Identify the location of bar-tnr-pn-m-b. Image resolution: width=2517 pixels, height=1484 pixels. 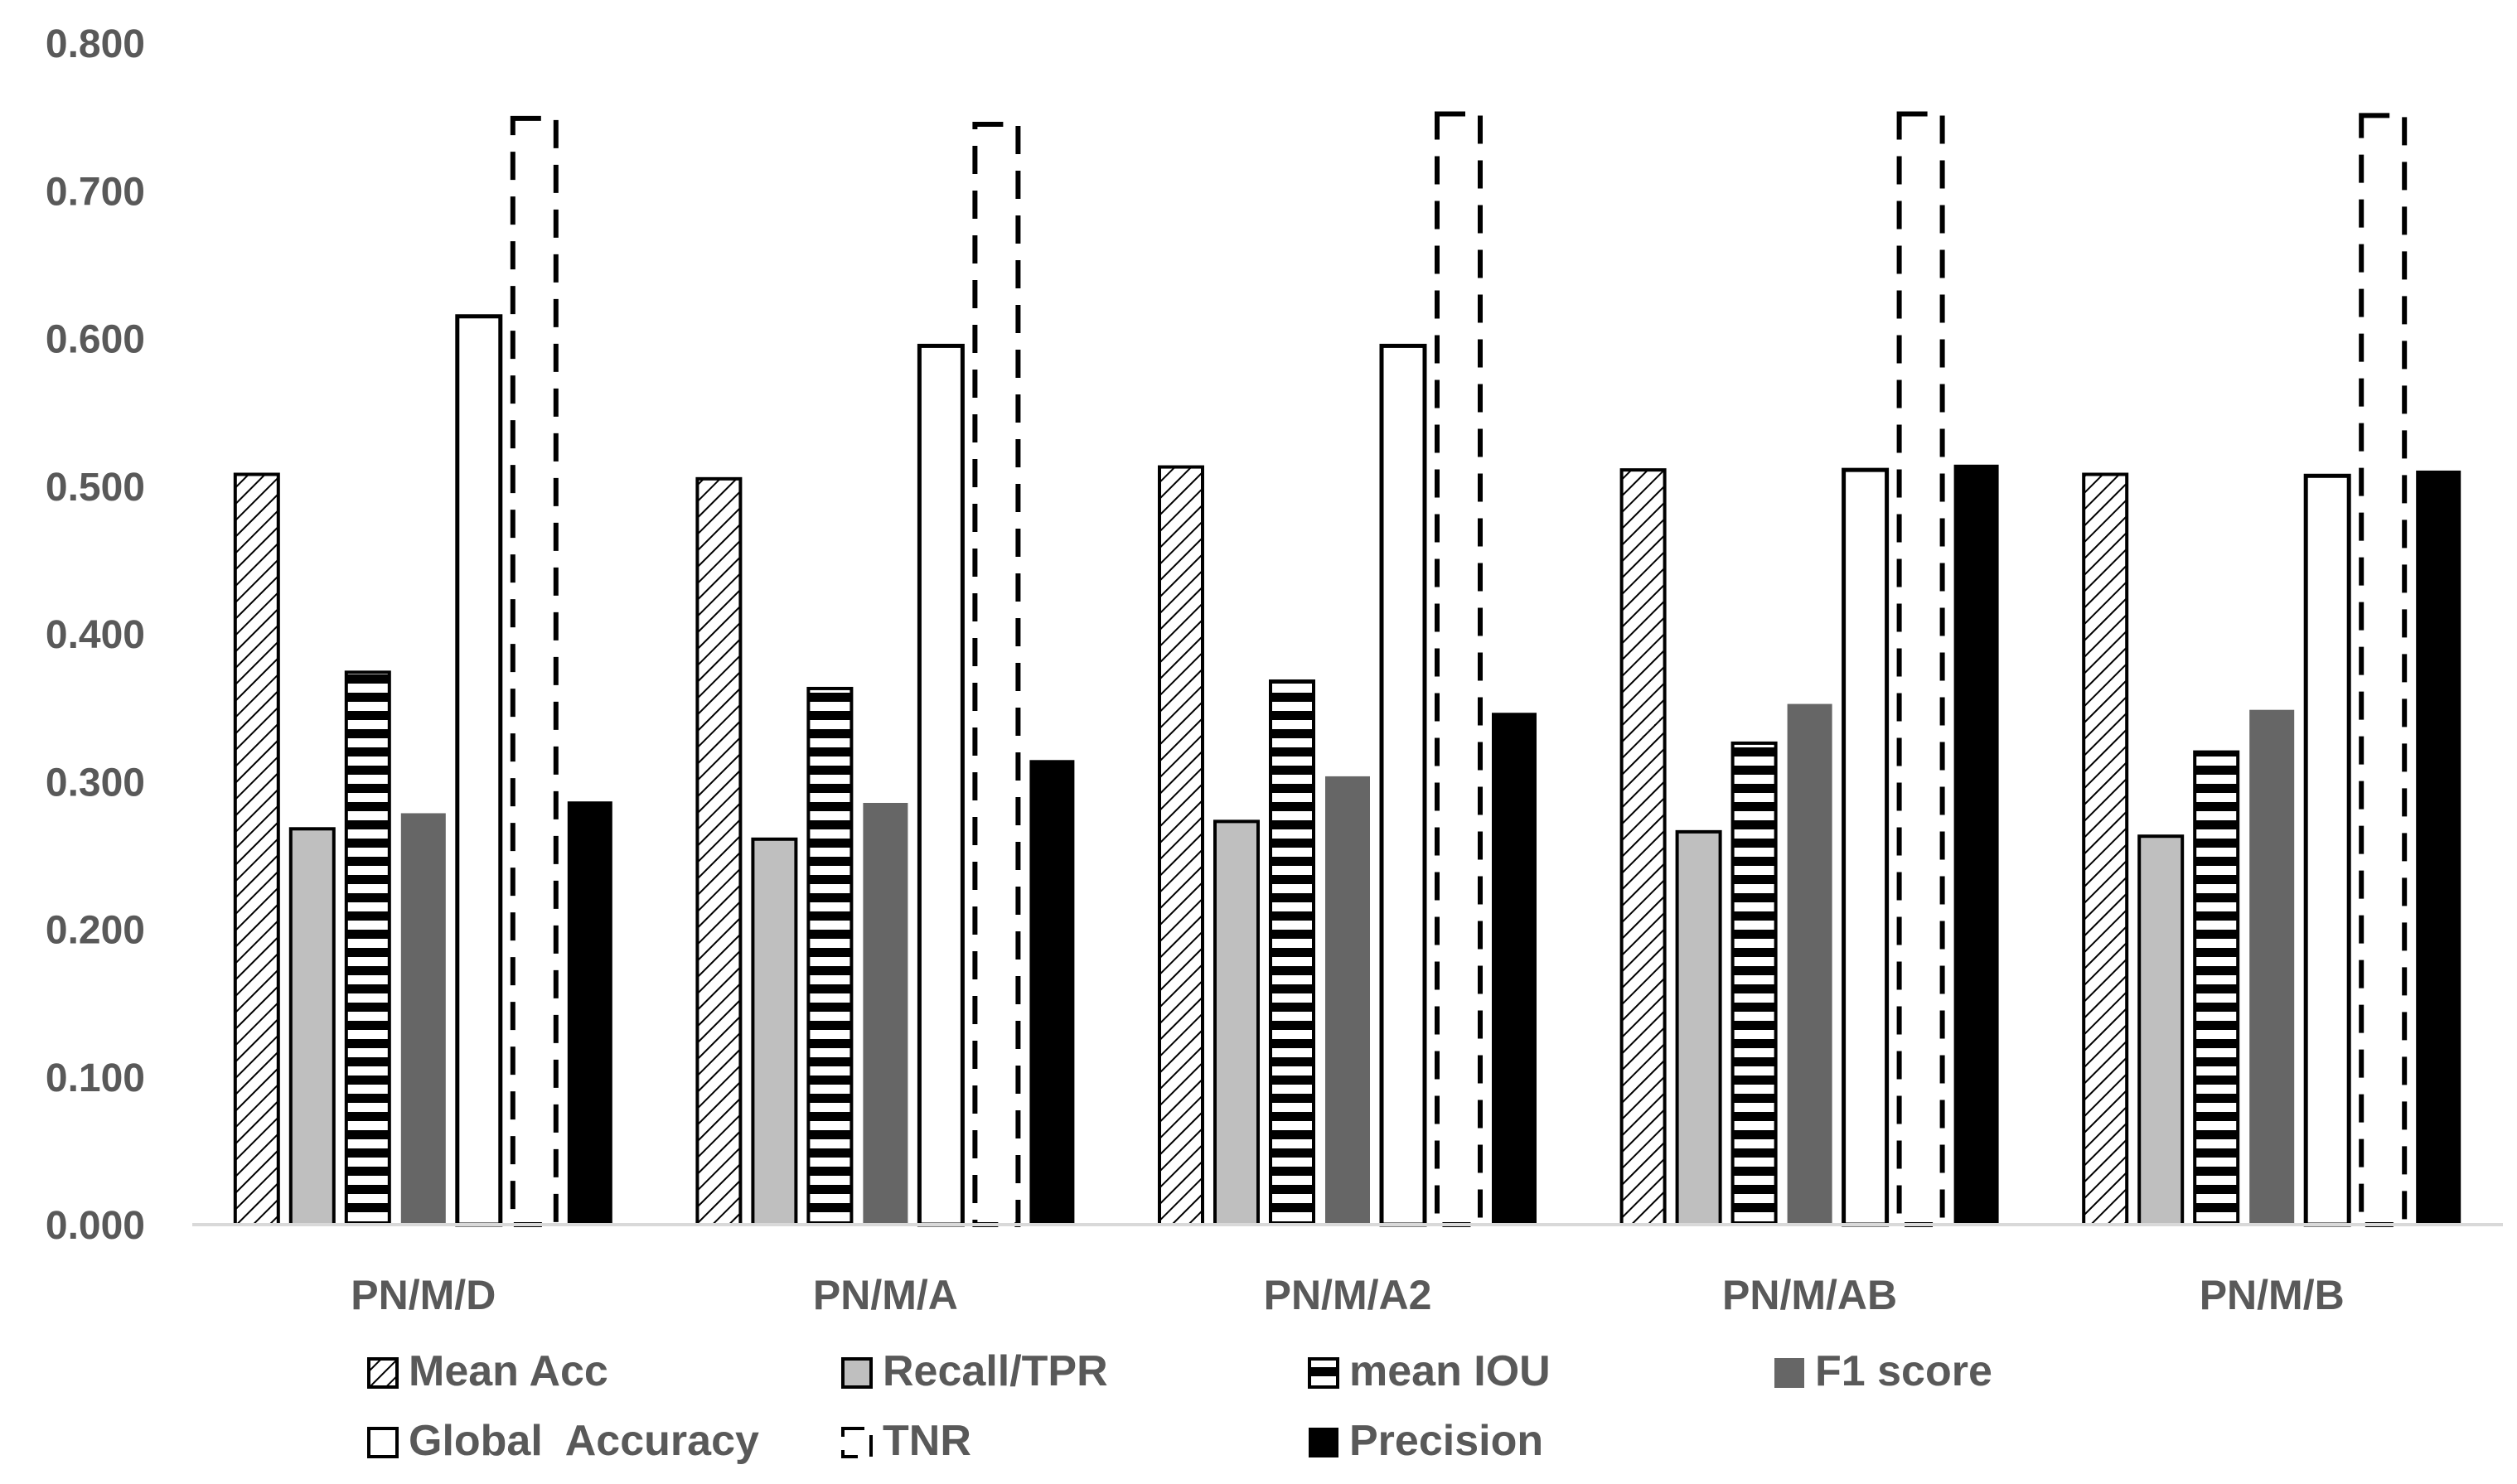
(2383, 670).